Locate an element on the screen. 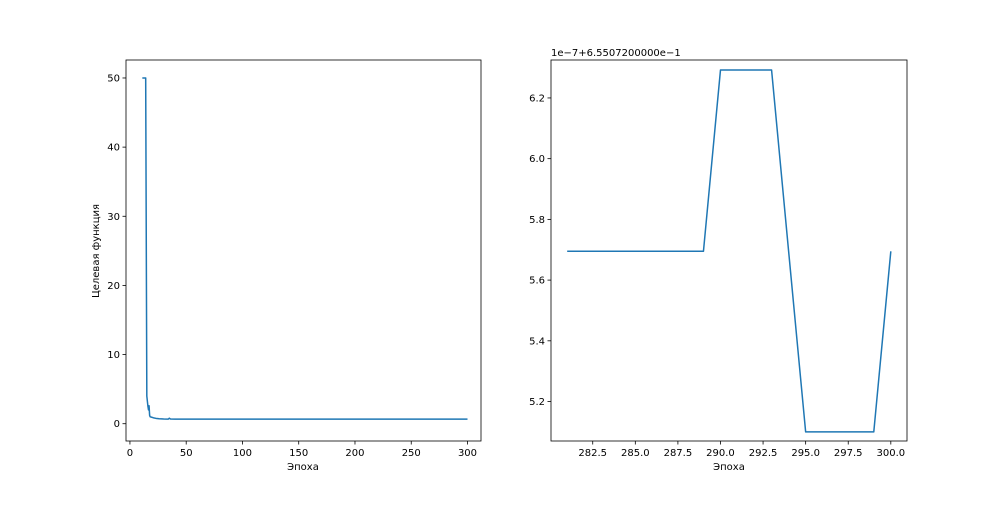 The width and height of the screenshot is (1008, 508). left-x-tick-label: 300 is located at coordinates (467, 453).